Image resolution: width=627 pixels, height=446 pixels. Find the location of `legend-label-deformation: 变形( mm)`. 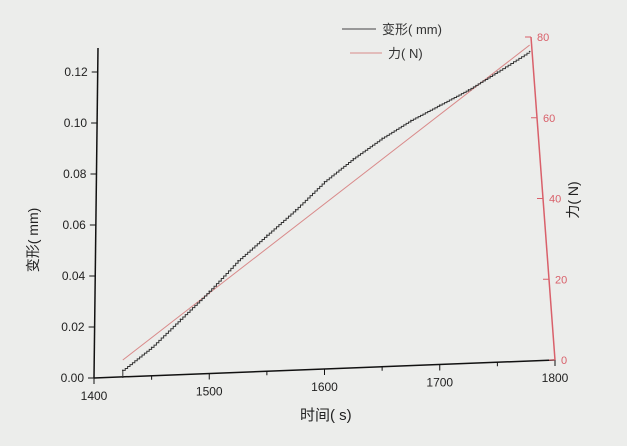

legend-label-deformation: 变形( mm) is located at coordinates (412, 29).